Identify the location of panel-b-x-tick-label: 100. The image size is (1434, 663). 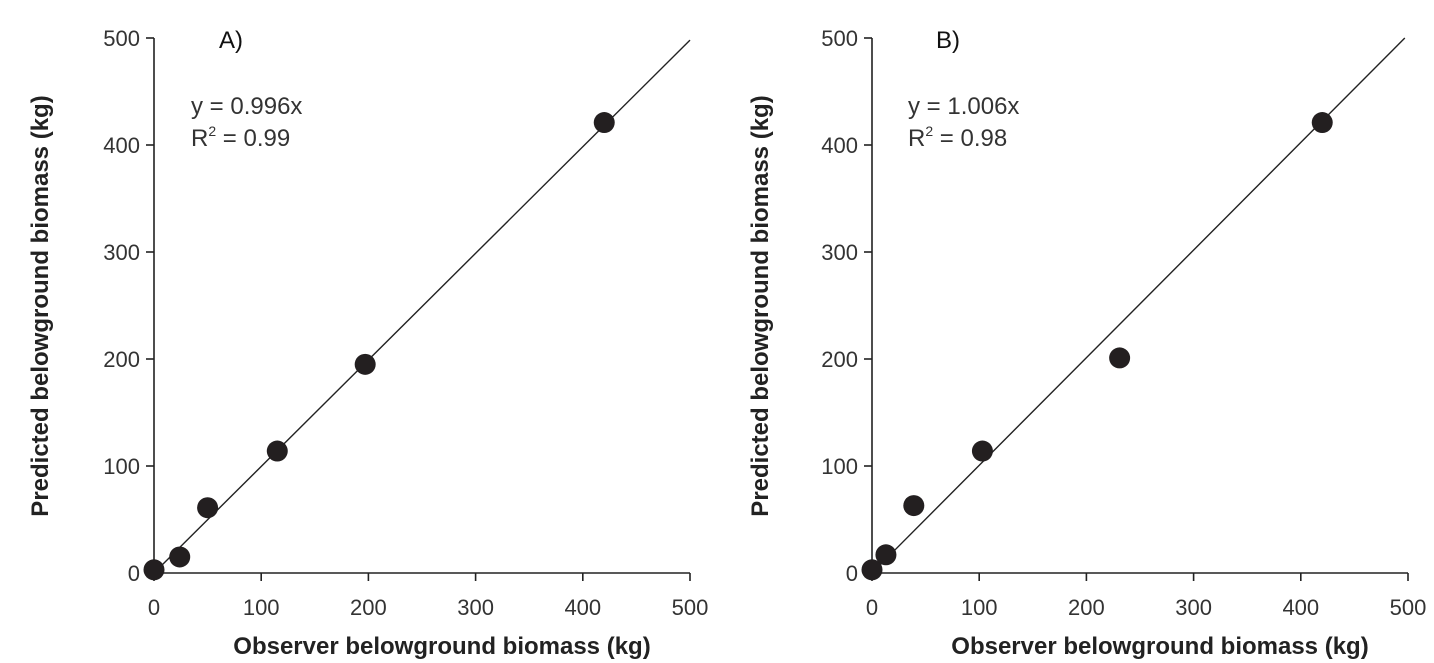
(979, 607).